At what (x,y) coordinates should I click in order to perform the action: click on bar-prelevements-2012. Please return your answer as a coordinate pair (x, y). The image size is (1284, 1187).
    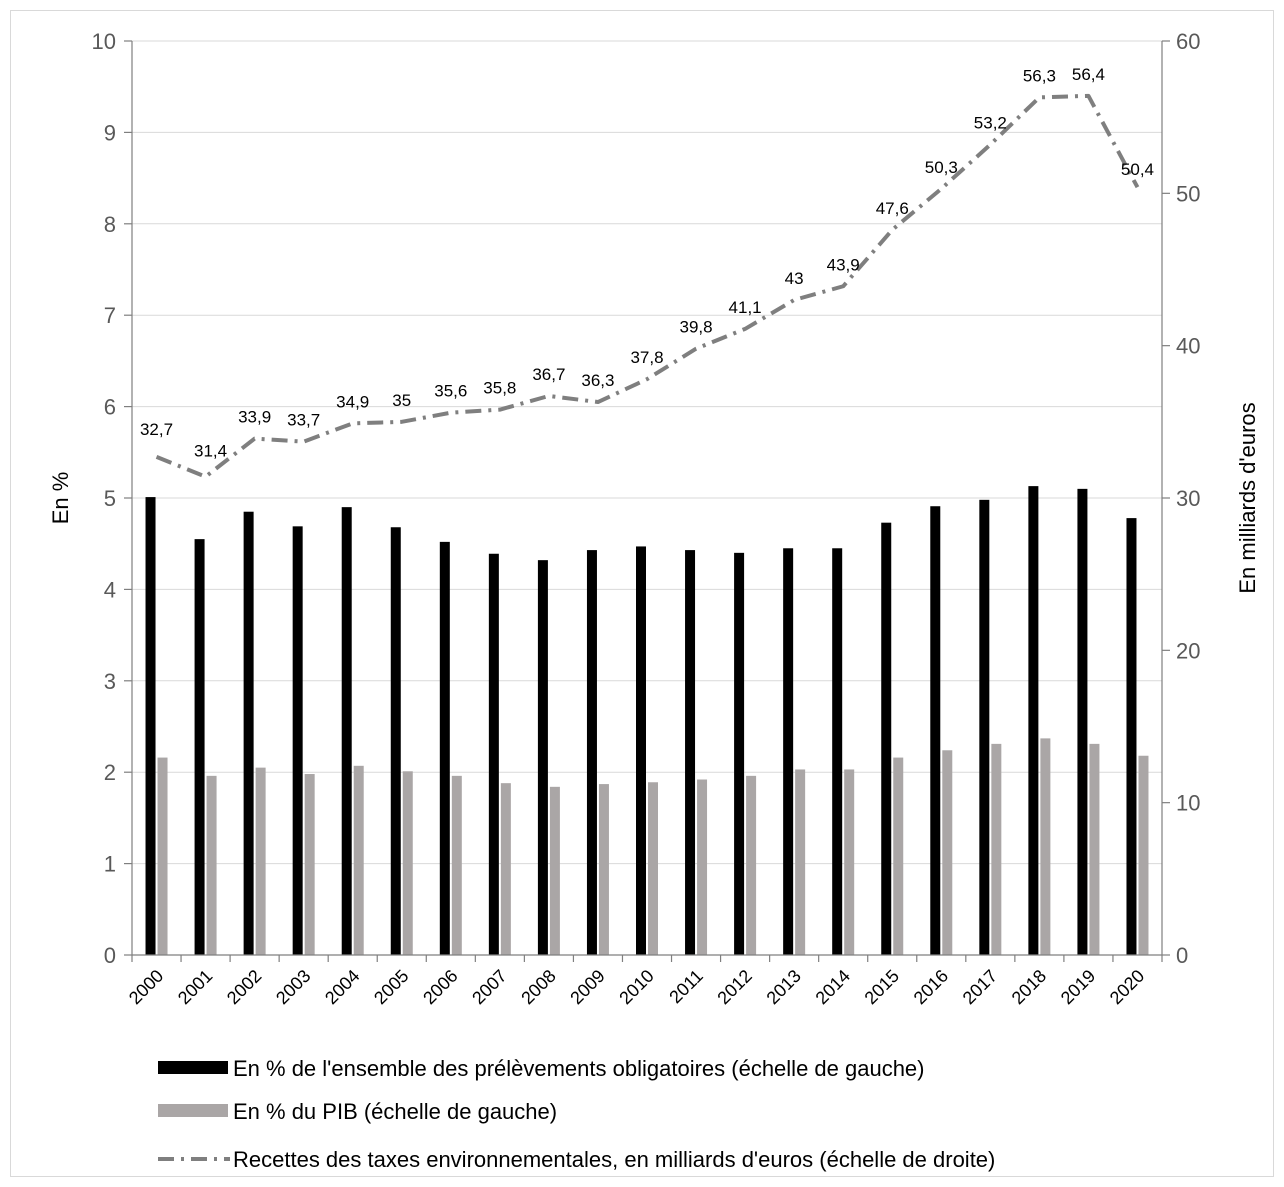
    Looking at the image, I should click on (739, 753).